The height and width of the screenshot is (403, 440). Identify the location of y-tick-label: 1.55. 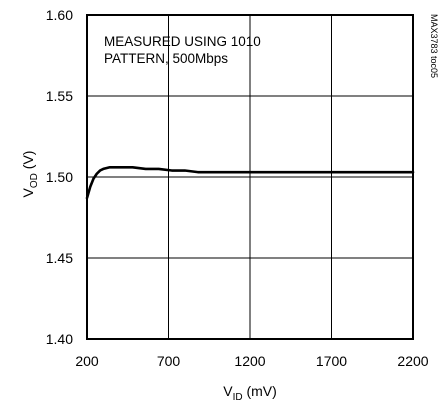
(59, 96).